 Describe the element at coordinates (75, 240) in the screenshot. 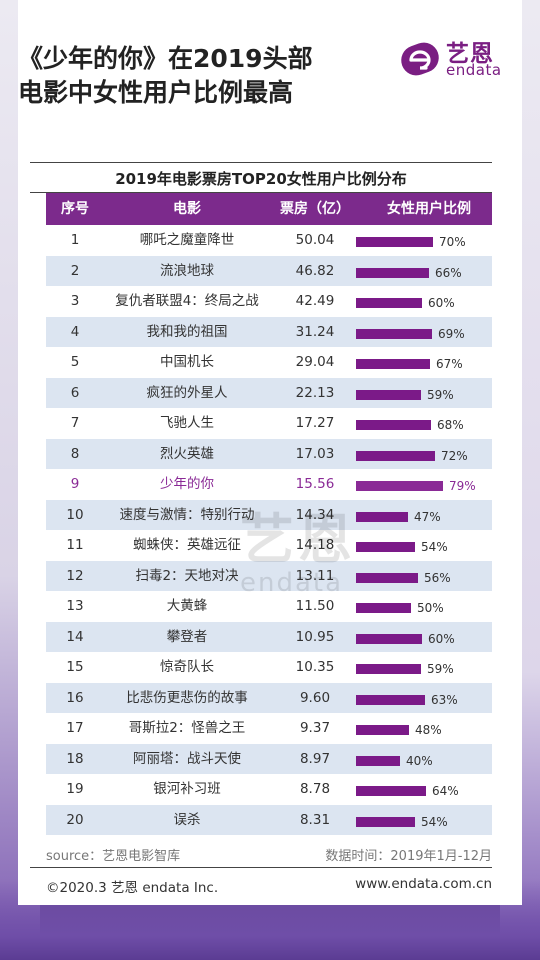

I see `row-rank: 1` at that location.